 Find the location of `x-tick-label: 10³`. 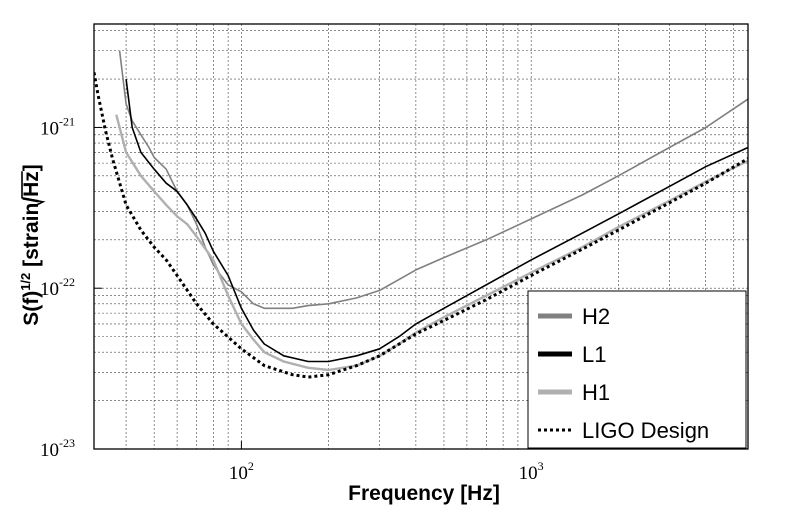

x-tick-label: 10³ is located at coordinates (531, 471).